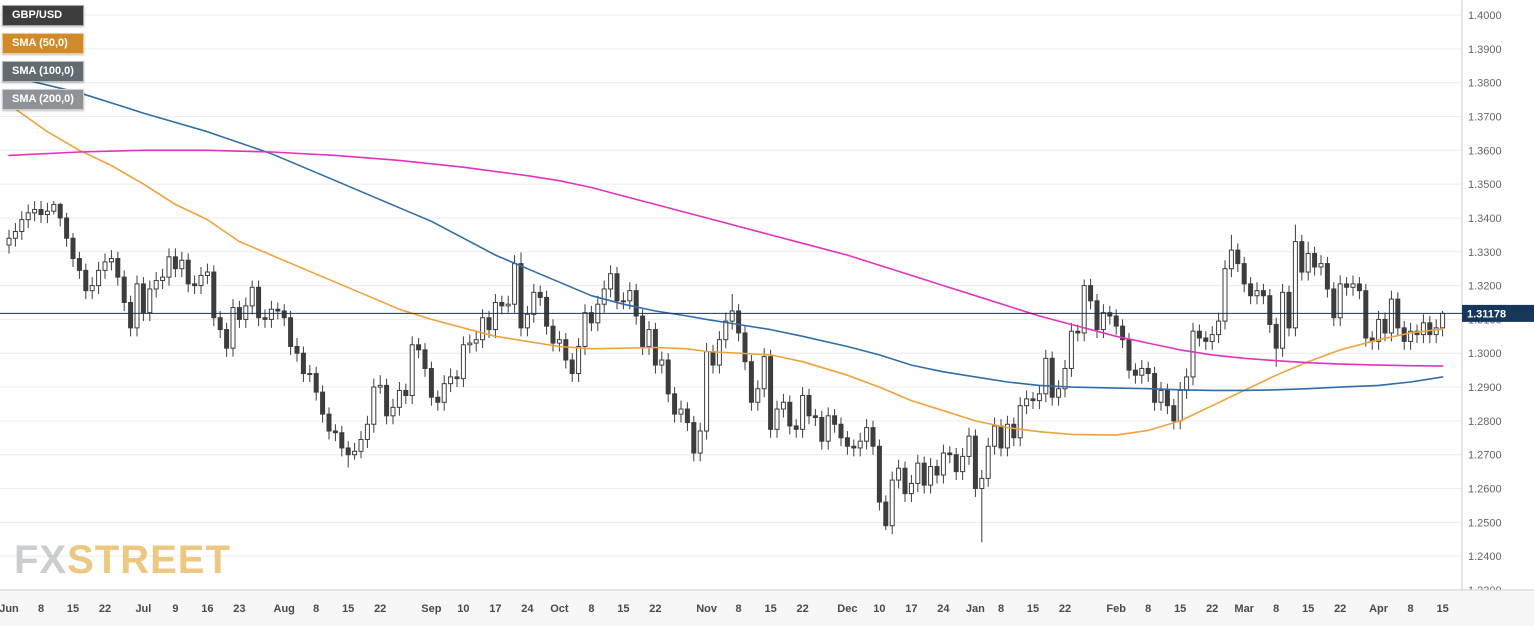  What do you see at coordinates (1485, 523) in the screenshot?
I see `y-axis-label: 1.2500` at bounding box center [1485, 523].